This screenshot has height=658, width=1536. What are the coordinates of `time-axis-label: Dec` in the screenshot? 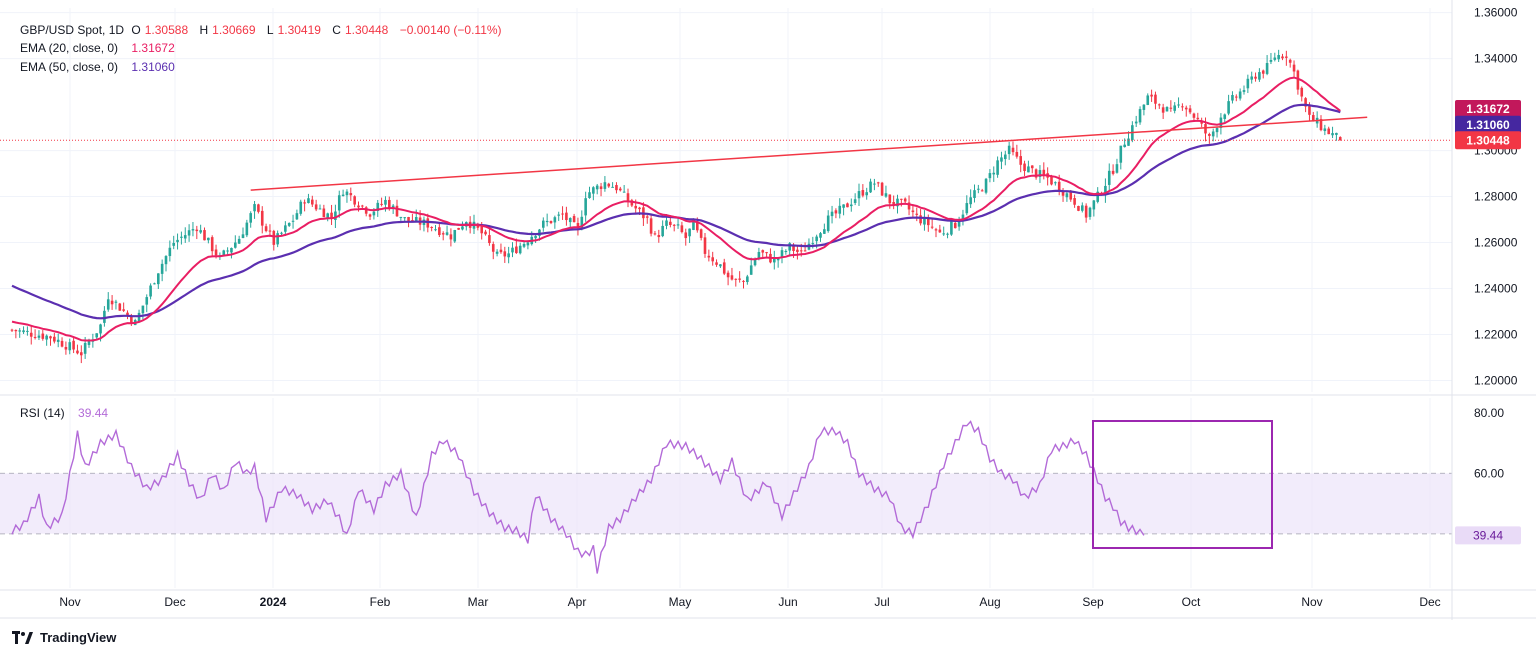 It's located at (1429, 602).